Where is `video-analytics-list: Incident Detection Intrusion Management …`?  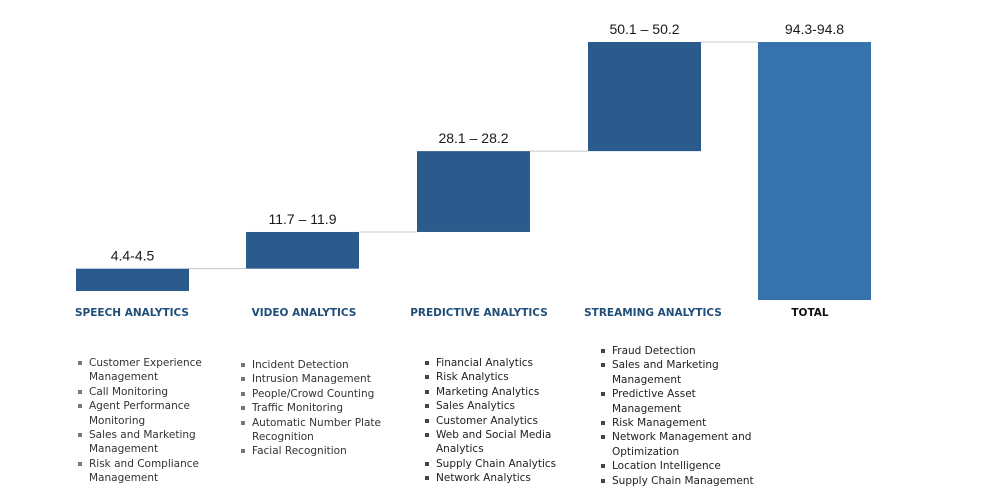 video-analytics-list: Incident Detection Intrusion Management … is located at coordinates (314, 408).